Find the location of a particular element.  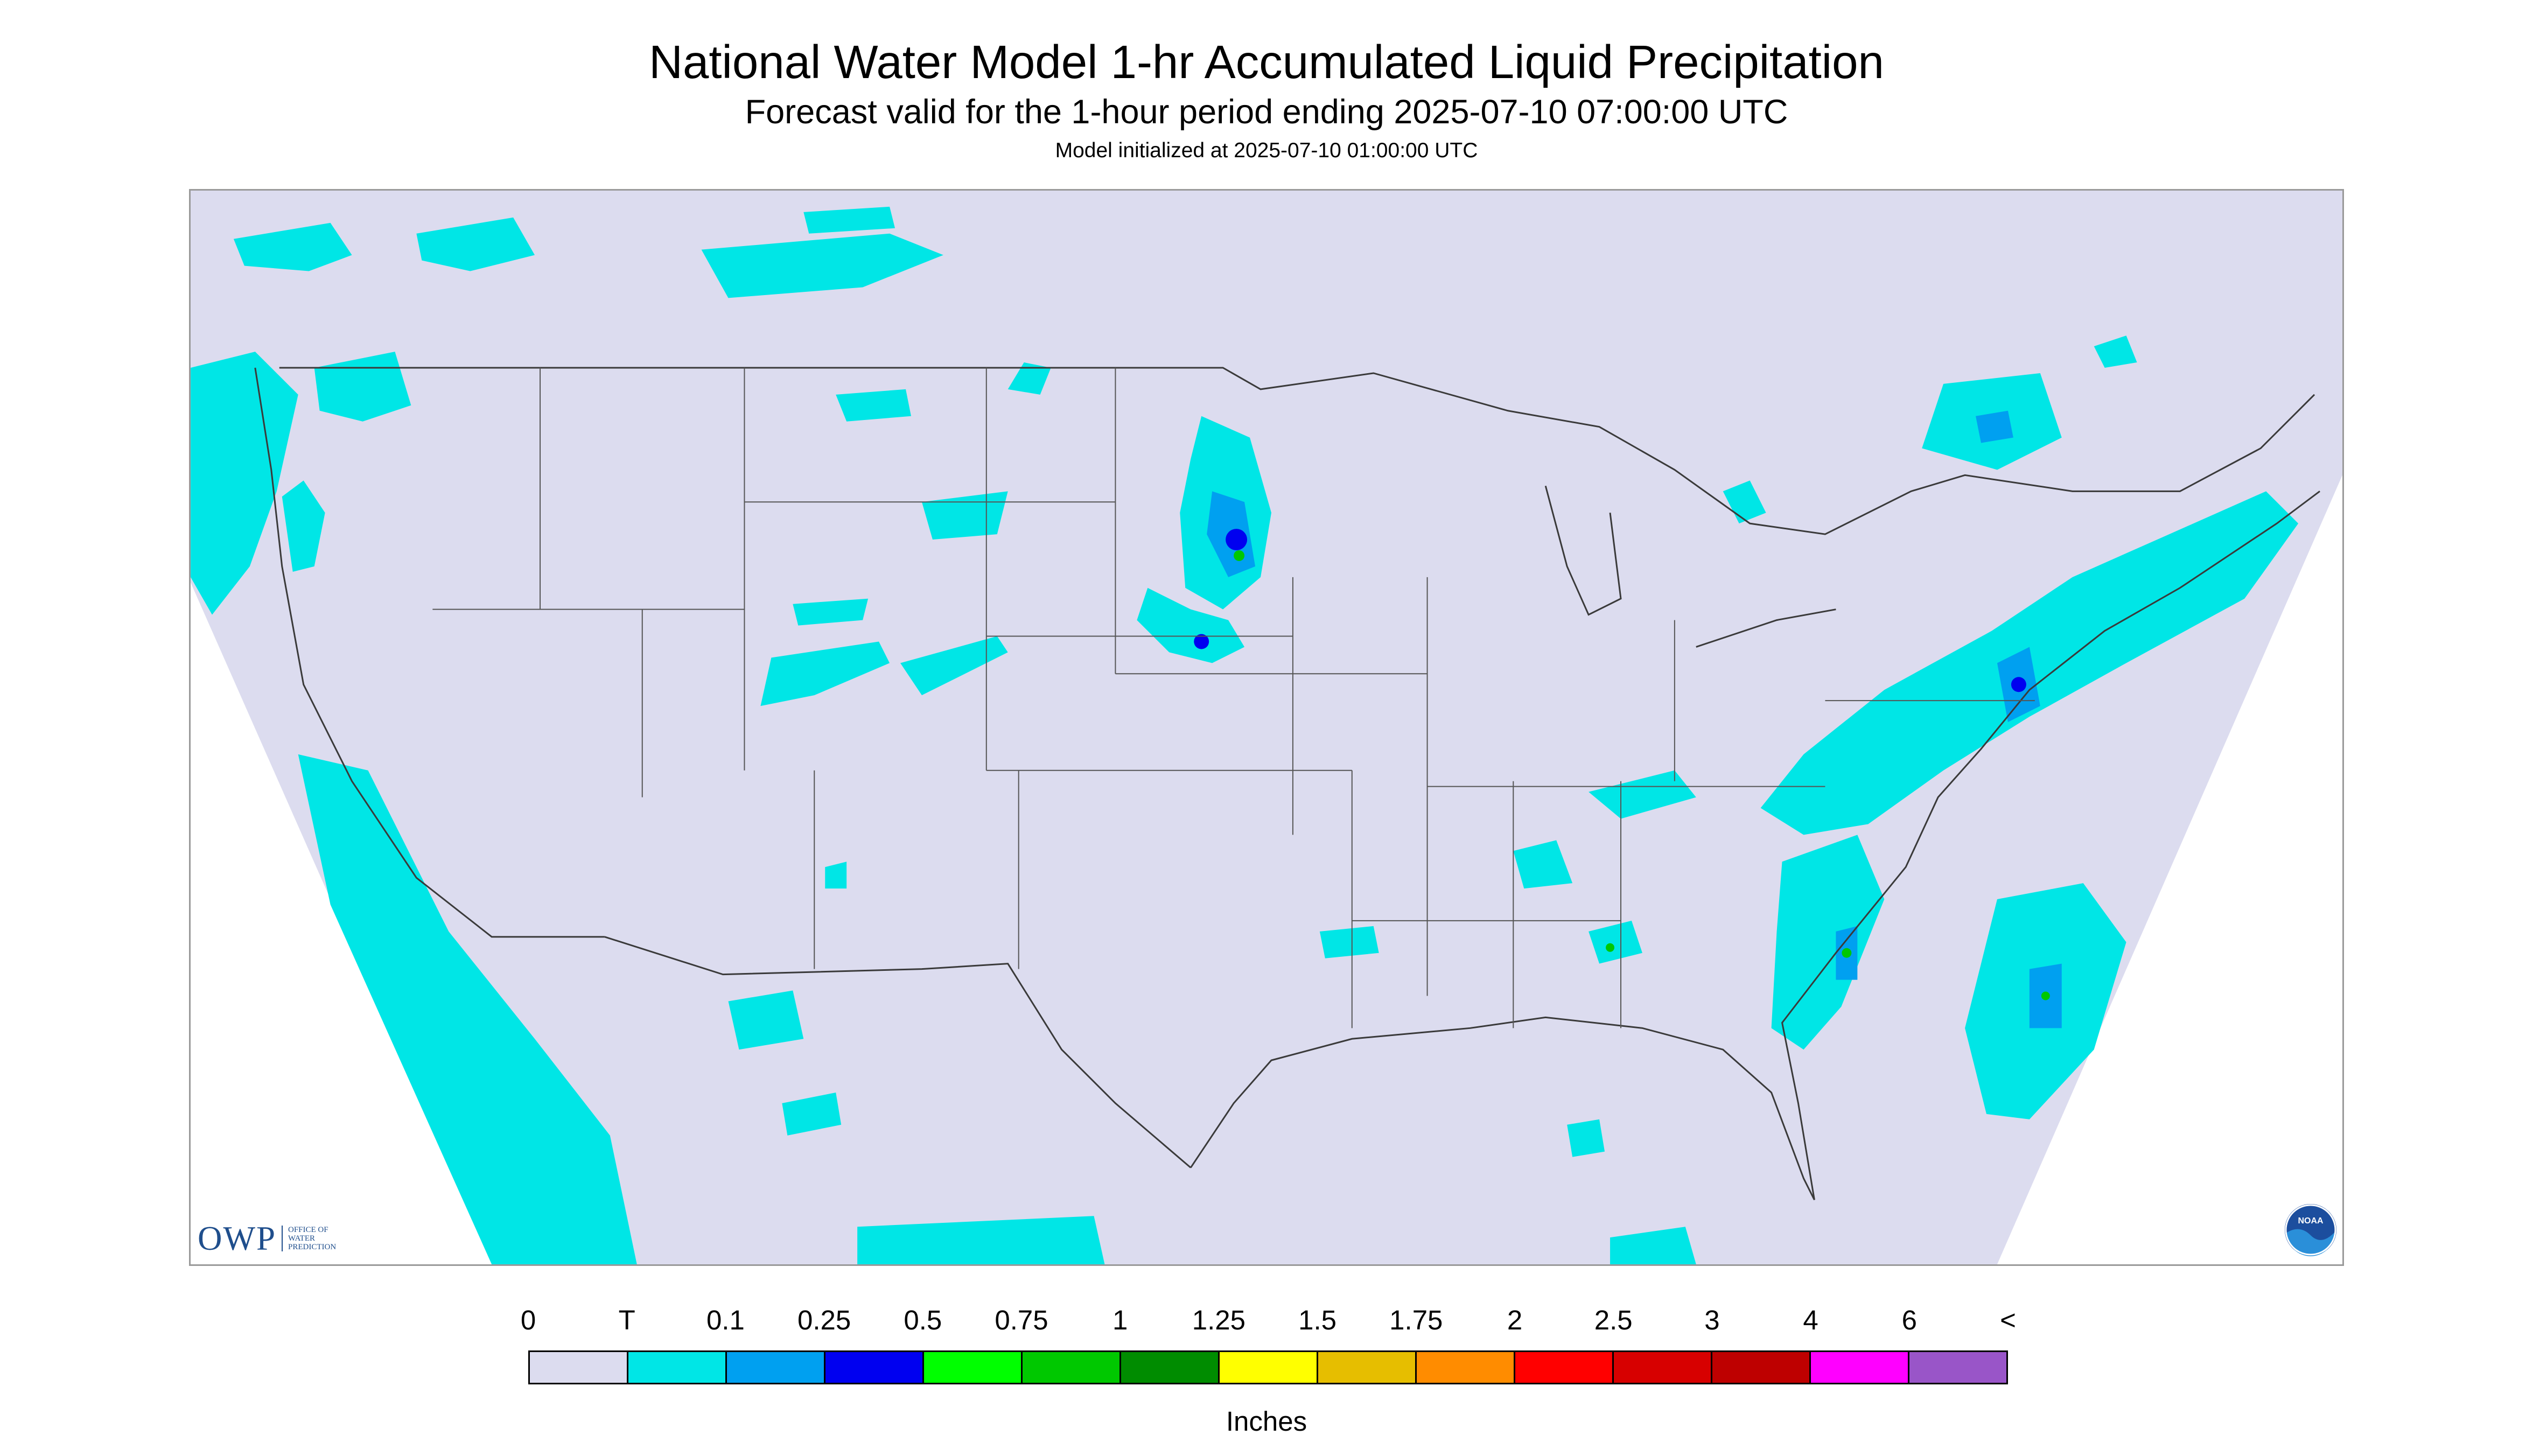

precip-heavy-minn is located at coordinates (1239, 555).